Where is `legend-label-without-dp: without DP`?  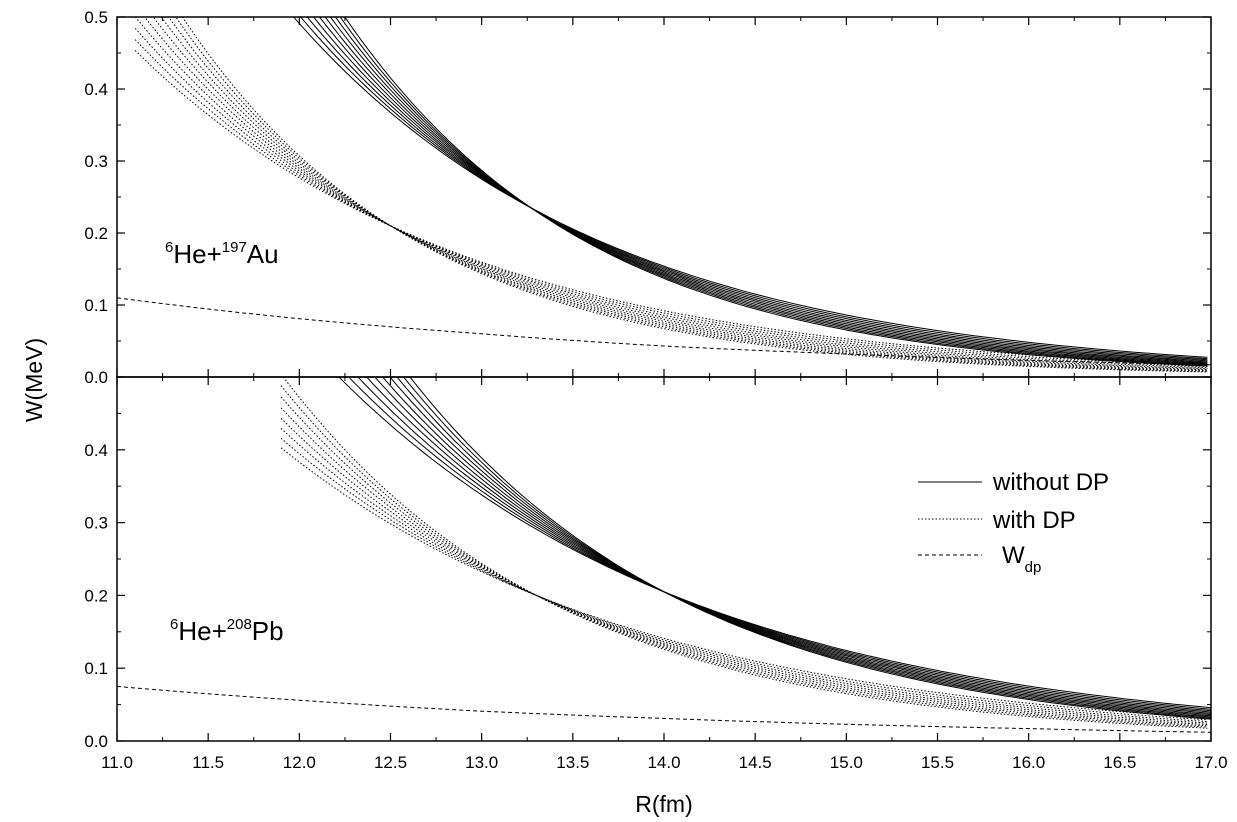 legend-label-without-dp: without DP is located at coordinates (1050, 482).